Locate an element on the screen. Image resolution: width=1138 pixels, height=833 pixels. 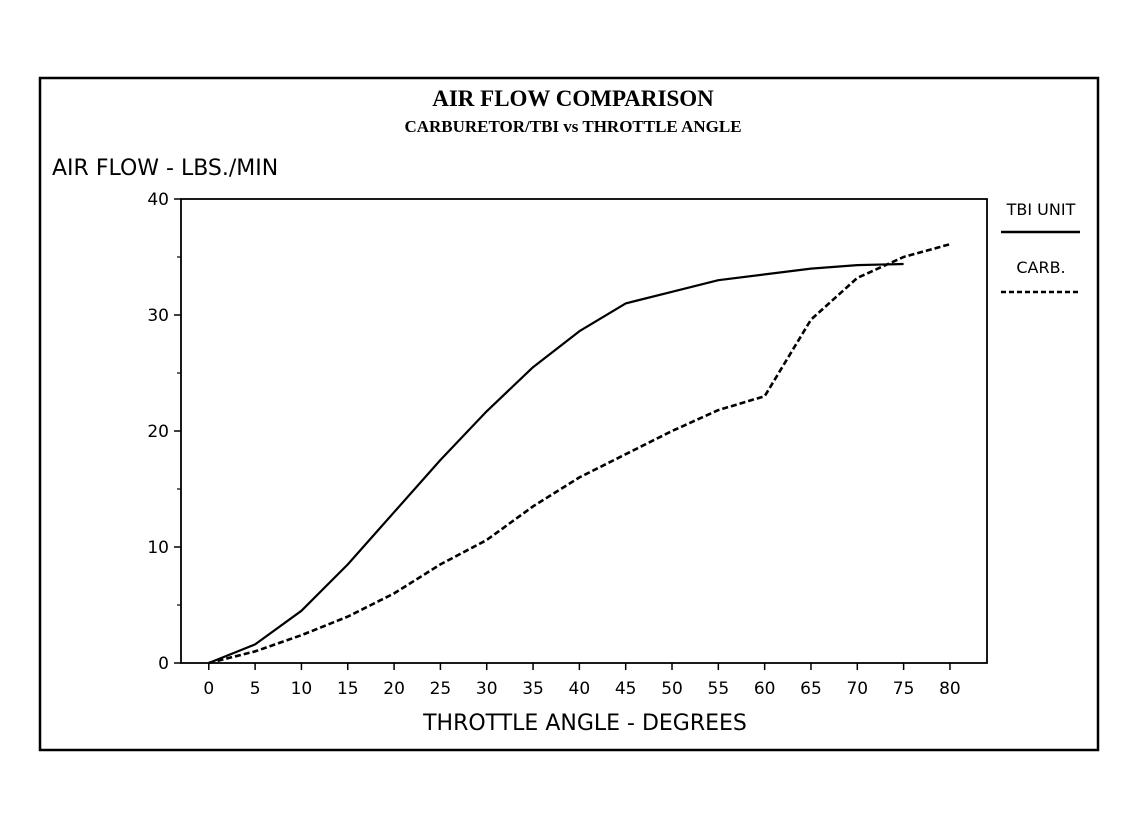
chart-subtitle: CARBURETOR/TBI vs THROTTLE ANGLE is located at coordinates (572, 126).